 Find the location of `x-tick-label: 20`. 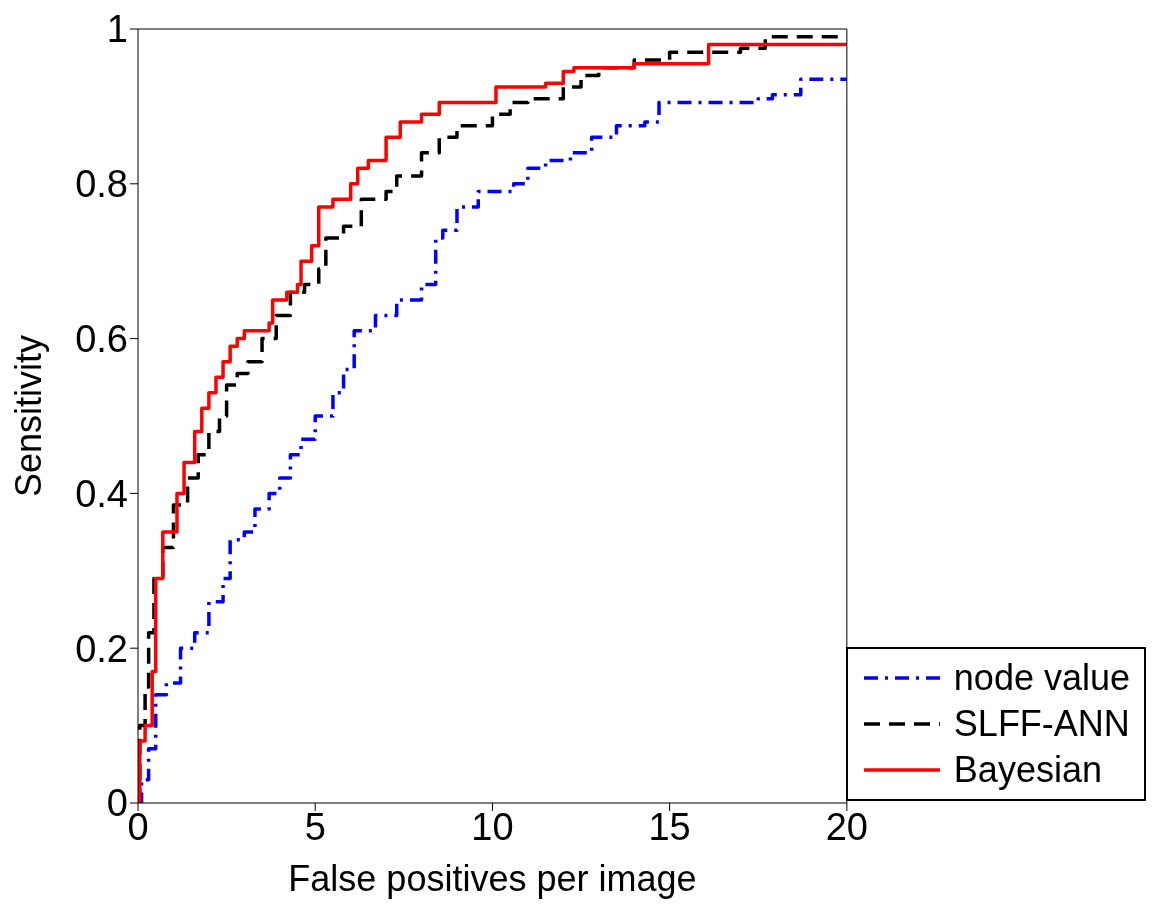

x-tick-label: 20 is located at coordinates (846, 826).